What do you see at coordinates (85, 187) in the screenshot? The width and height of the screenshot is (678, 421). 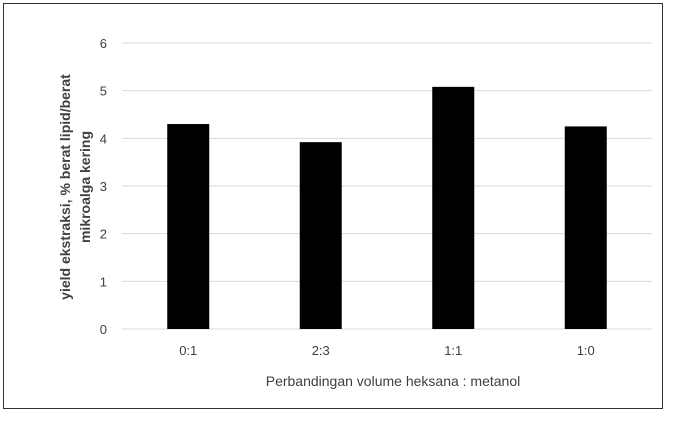 I see `y-axis-label-line2: mikroalga kering` at bounding box center [85, 187].